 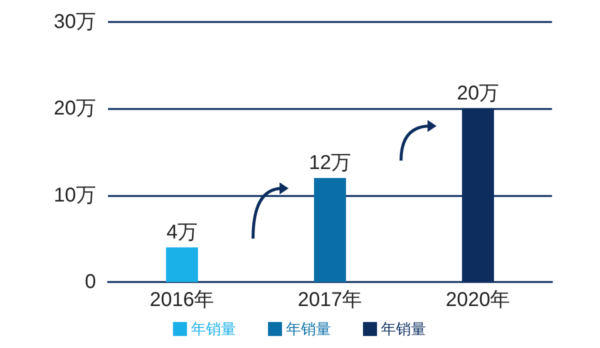 I want to click on data-label: 12万, so click(x=330, y=163).